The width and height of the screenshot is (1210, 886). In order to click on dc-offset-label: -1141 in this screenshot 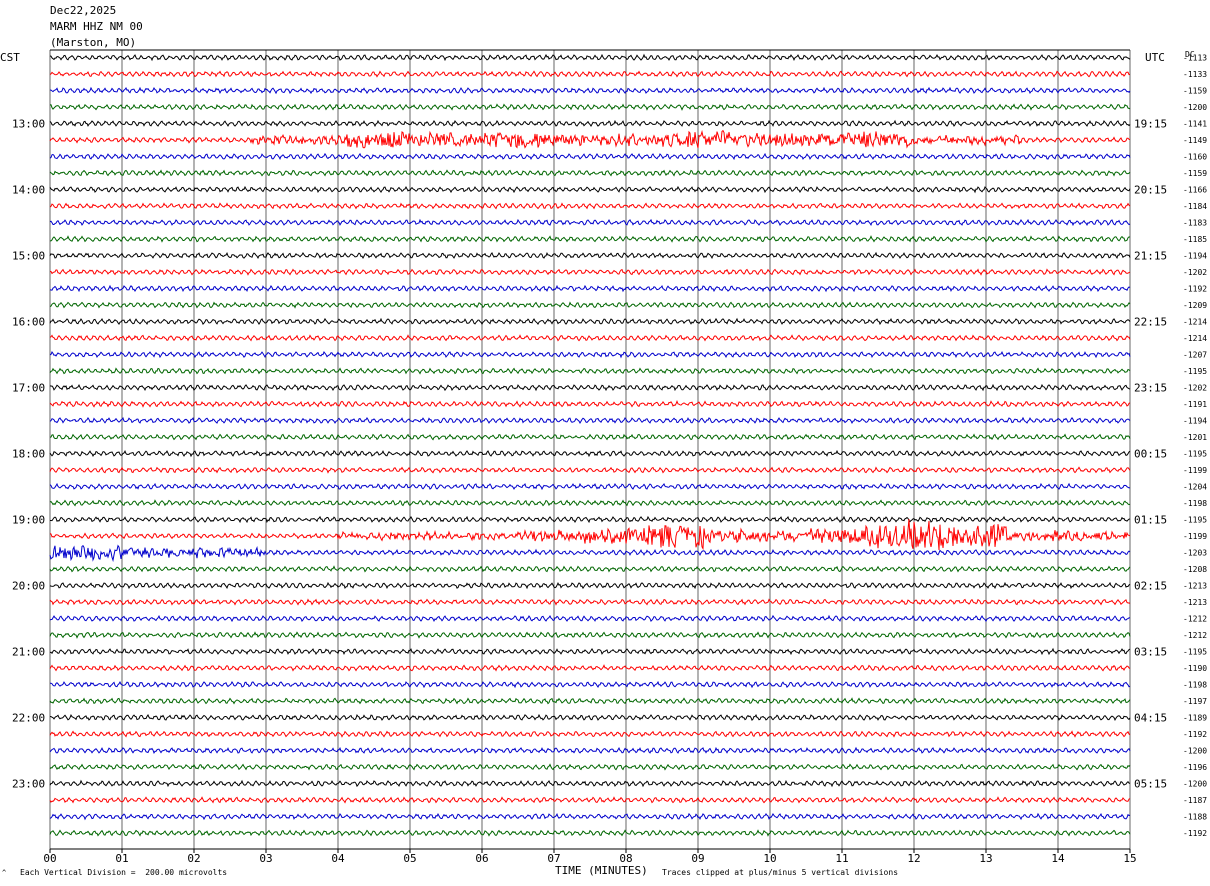, I will do `click(1195, 124)`.